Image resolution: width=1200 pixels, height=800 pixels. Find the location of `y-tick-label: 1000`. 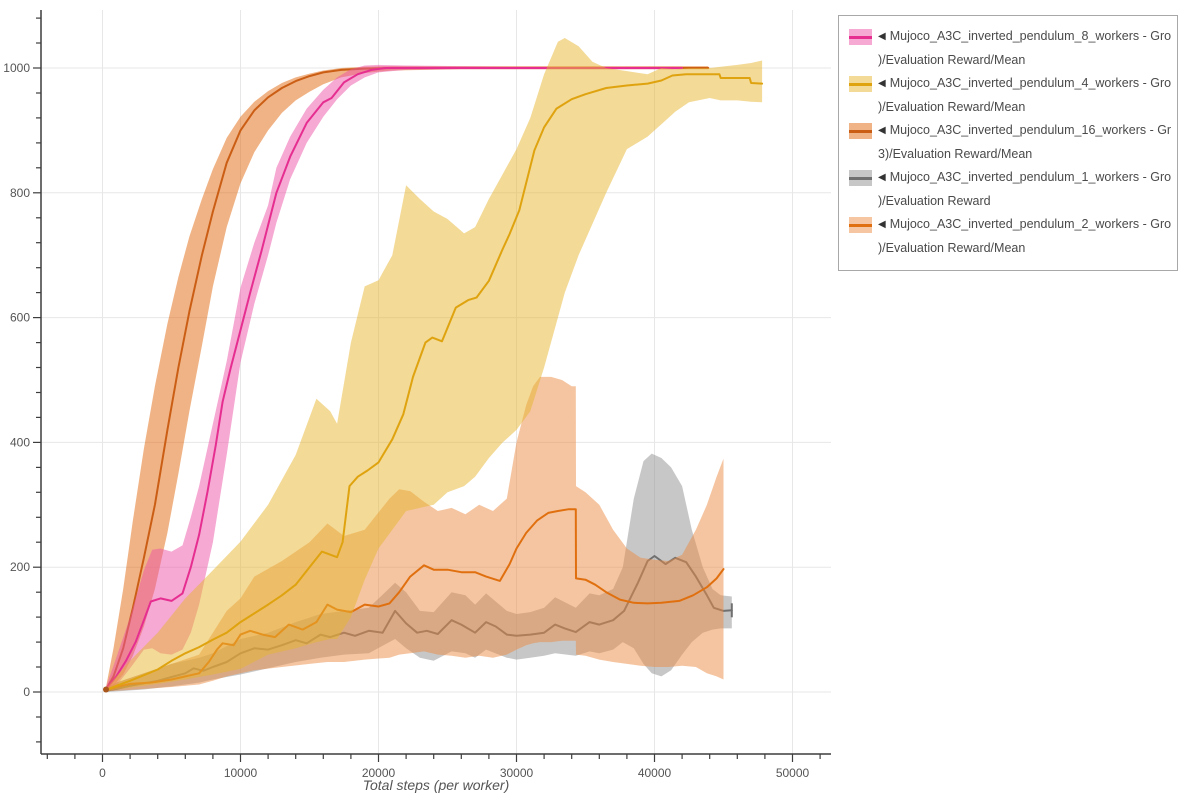

y-tick-label: 1000 is located at coordinates (16, 68).